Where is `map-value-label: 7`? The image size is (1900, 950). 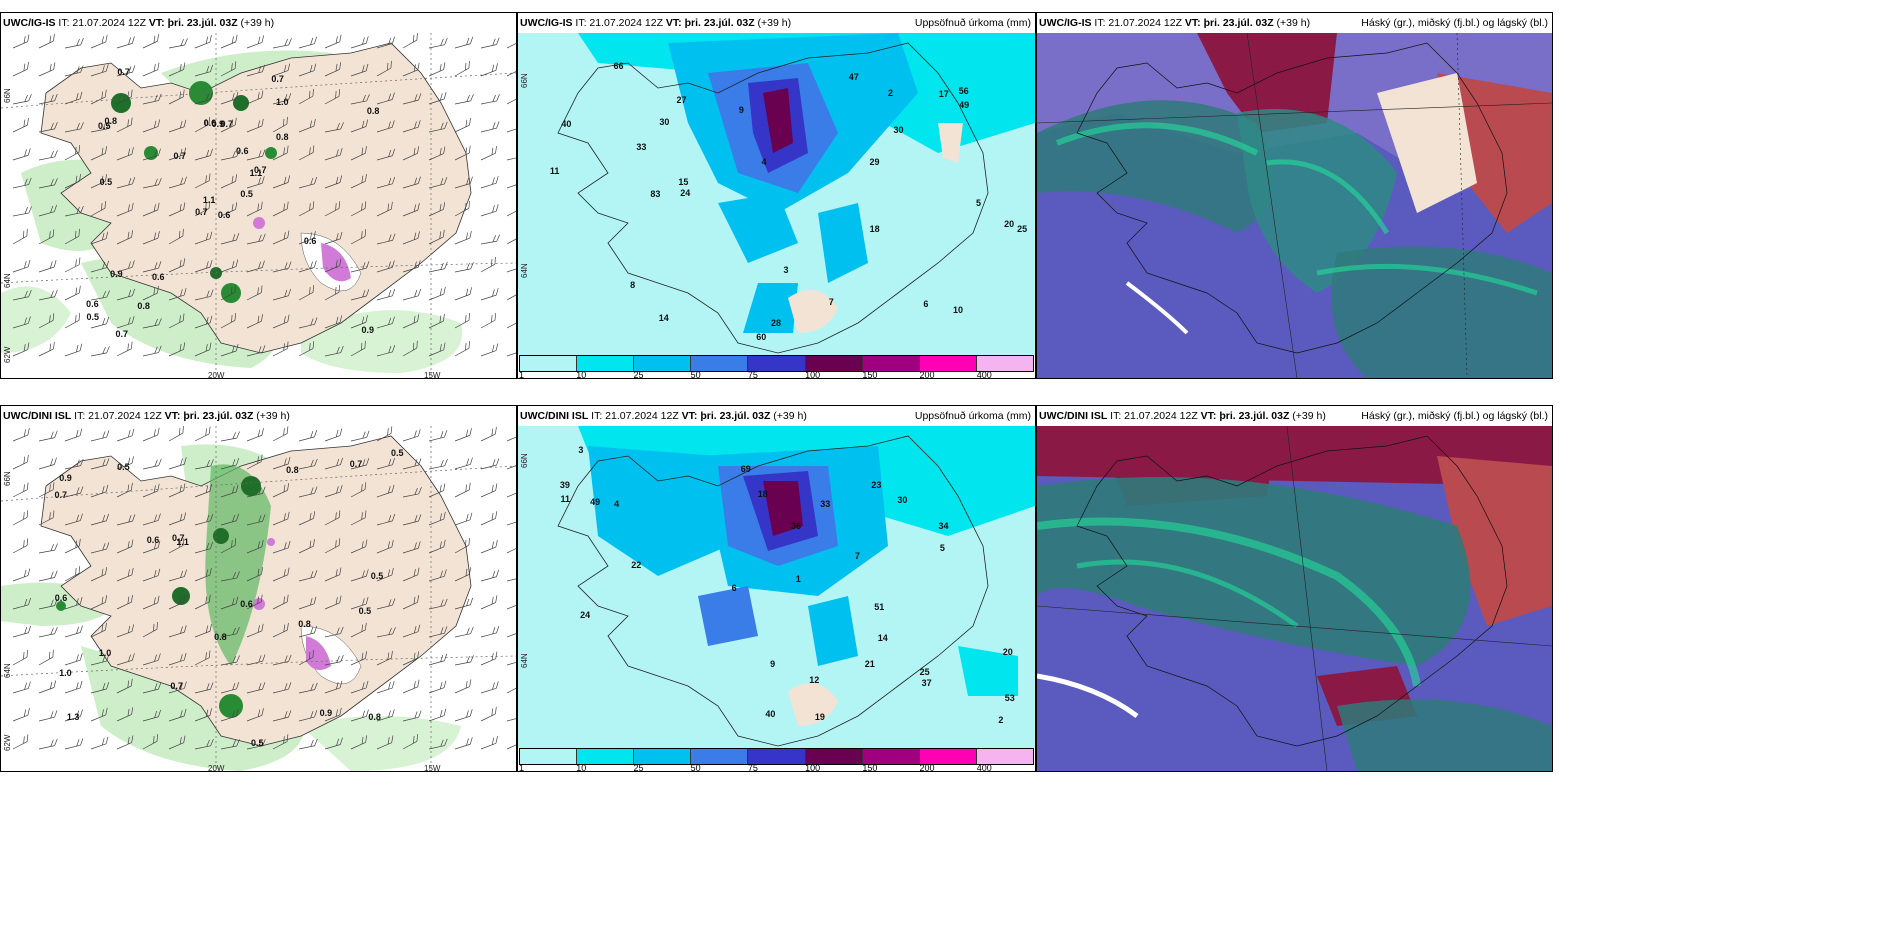 map-value-label: 7 is located at coordinates (831, 301).